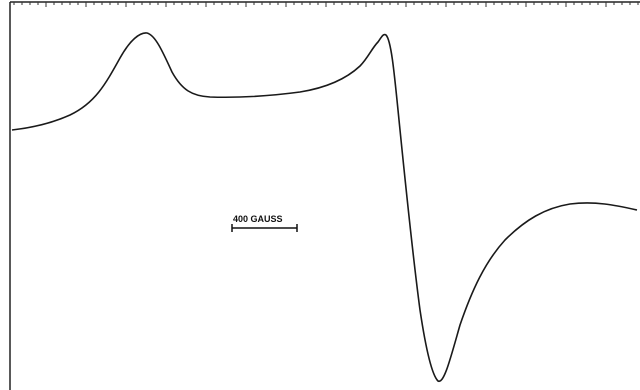 This screenshot has height=390, width=640. I want to click on frame-ticks, so click(326, 4).